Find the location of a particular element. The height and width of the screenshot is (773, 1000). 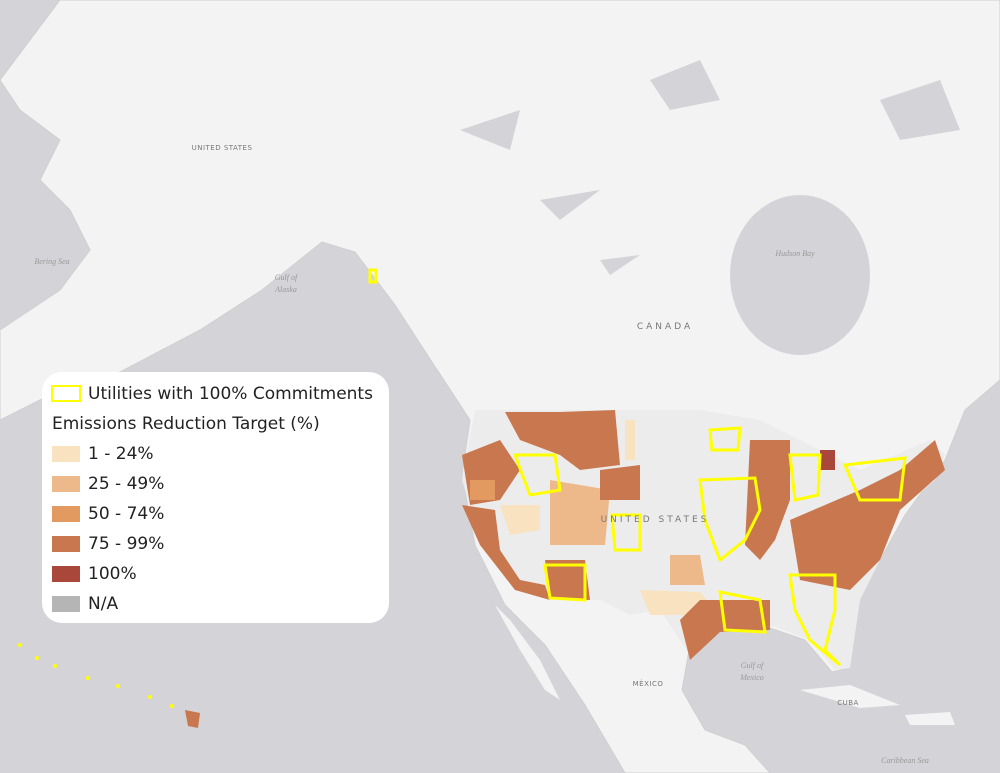

map-label: Caribbean Sea is located at coordinates (905, 760).